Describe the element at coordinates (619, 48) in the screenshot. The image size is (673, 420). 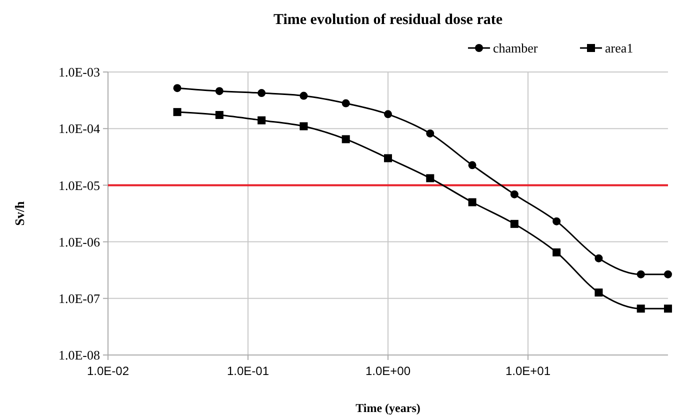
I see `legend-label: area1` at that location.